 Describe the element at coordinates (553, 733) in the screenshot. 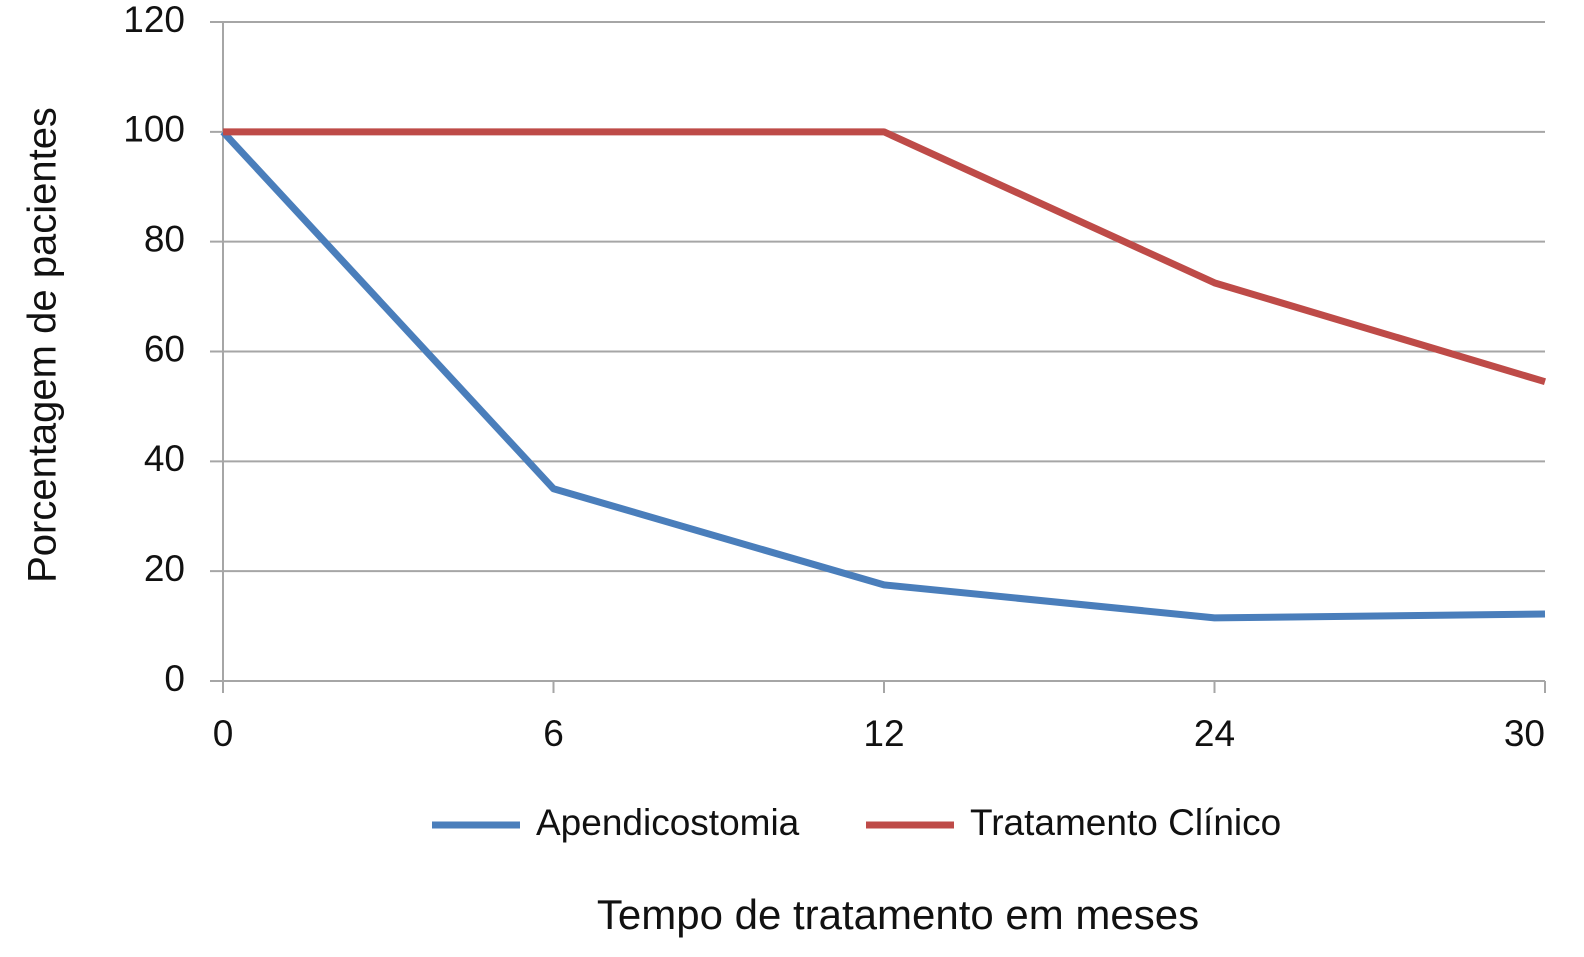

I see `x-tick-label: 6` at that location.